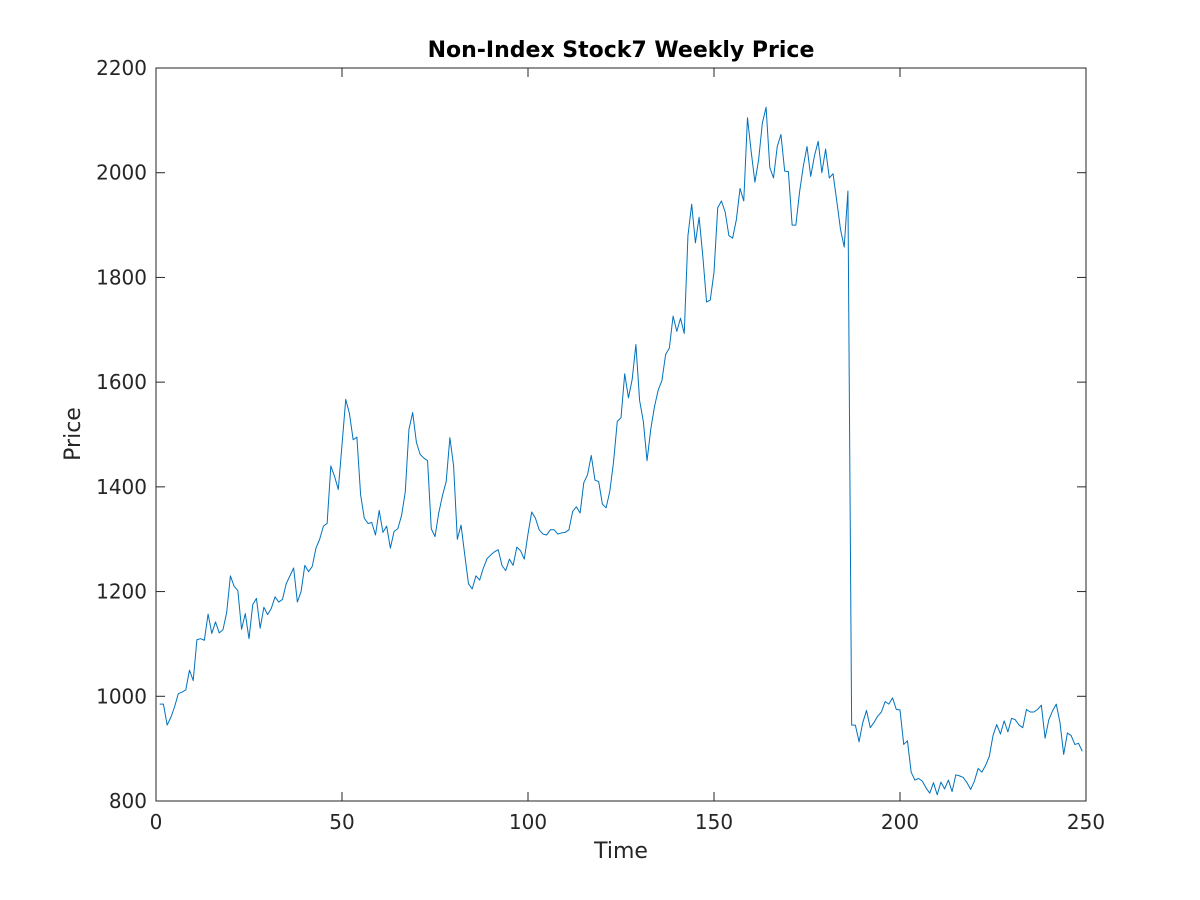 The image size is (1200, 900). Describe the element at coordinates (156, 822) in the screenshot. I see `x-tick-label: 0` at that location.